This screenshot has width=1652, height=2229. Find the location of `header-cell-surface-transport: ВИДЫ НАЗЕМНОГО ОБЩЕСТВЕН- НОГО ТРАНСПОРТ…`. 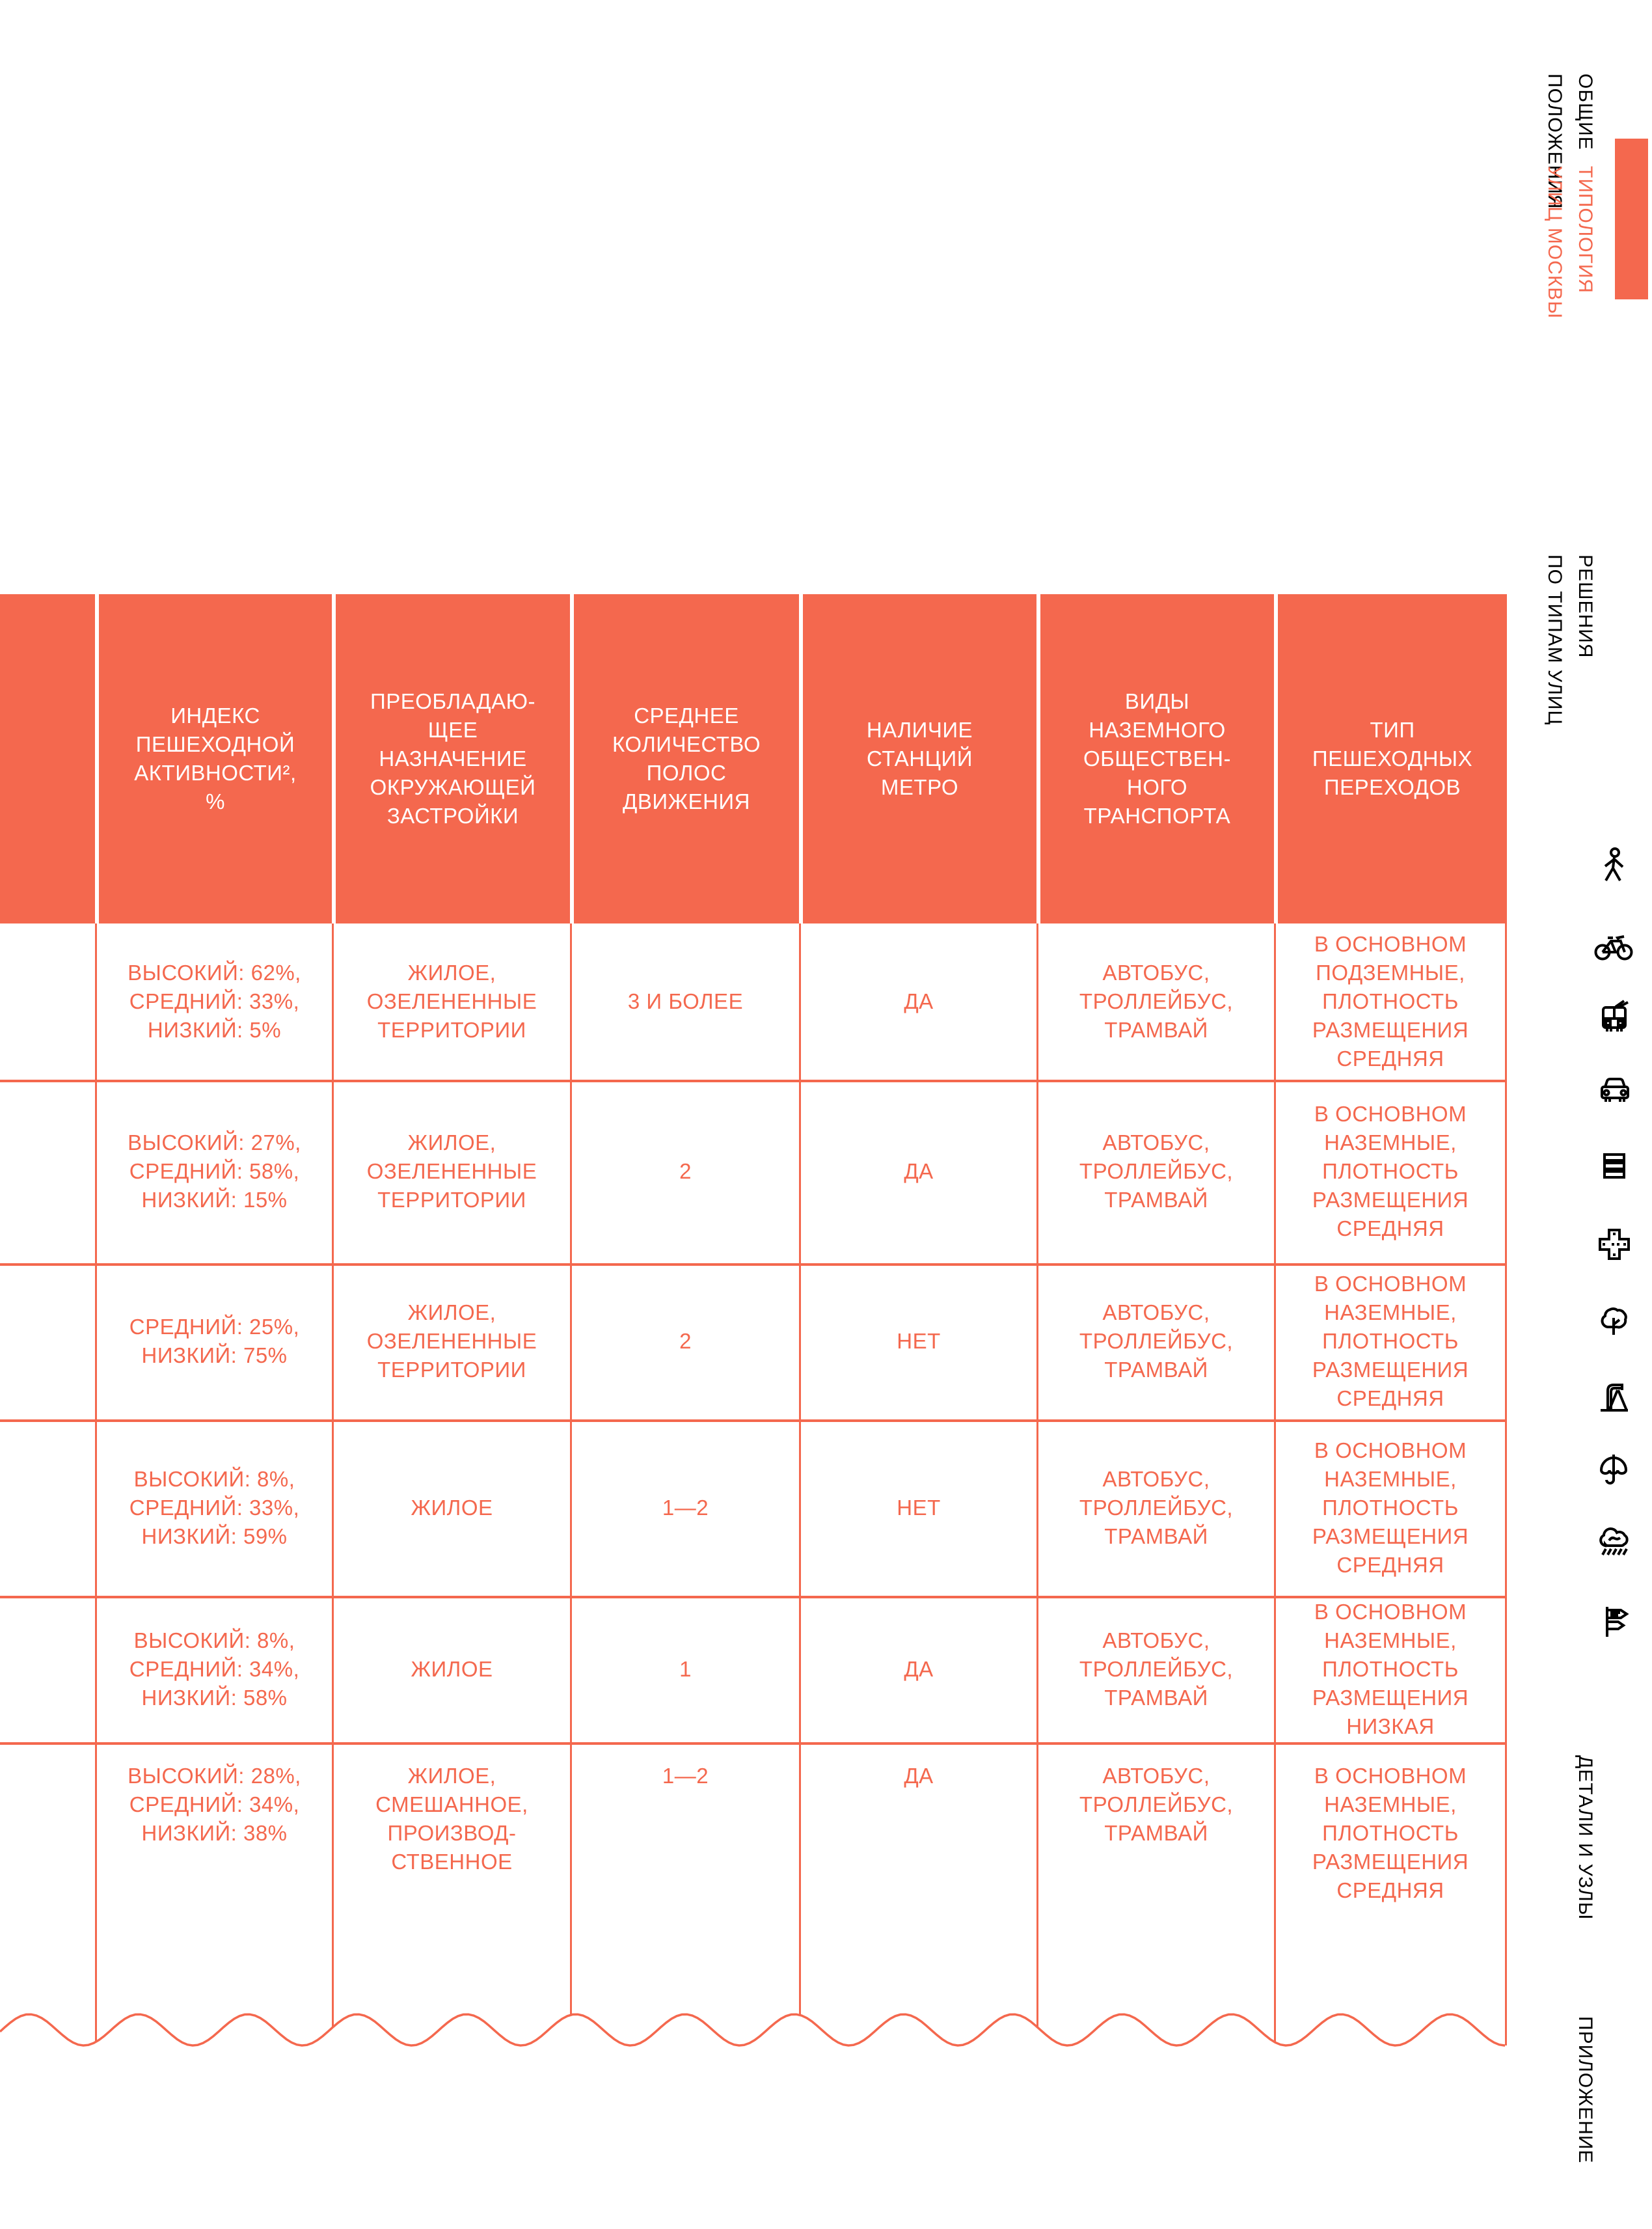

header-cell-surface-transport: ВИДЫ НАЗЕМНОГО ОБЩЕСТВЕН- НОГО ТРАНСПОРТ… is located at coordinates (1155, 758).